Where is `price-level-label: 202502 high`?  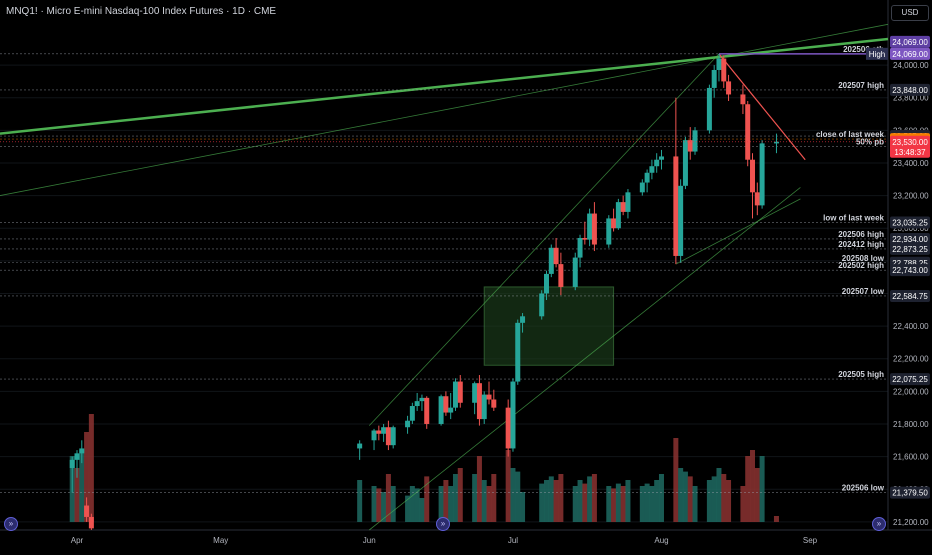 price-level-label: 202502 high is located at coordinates (861, 265).